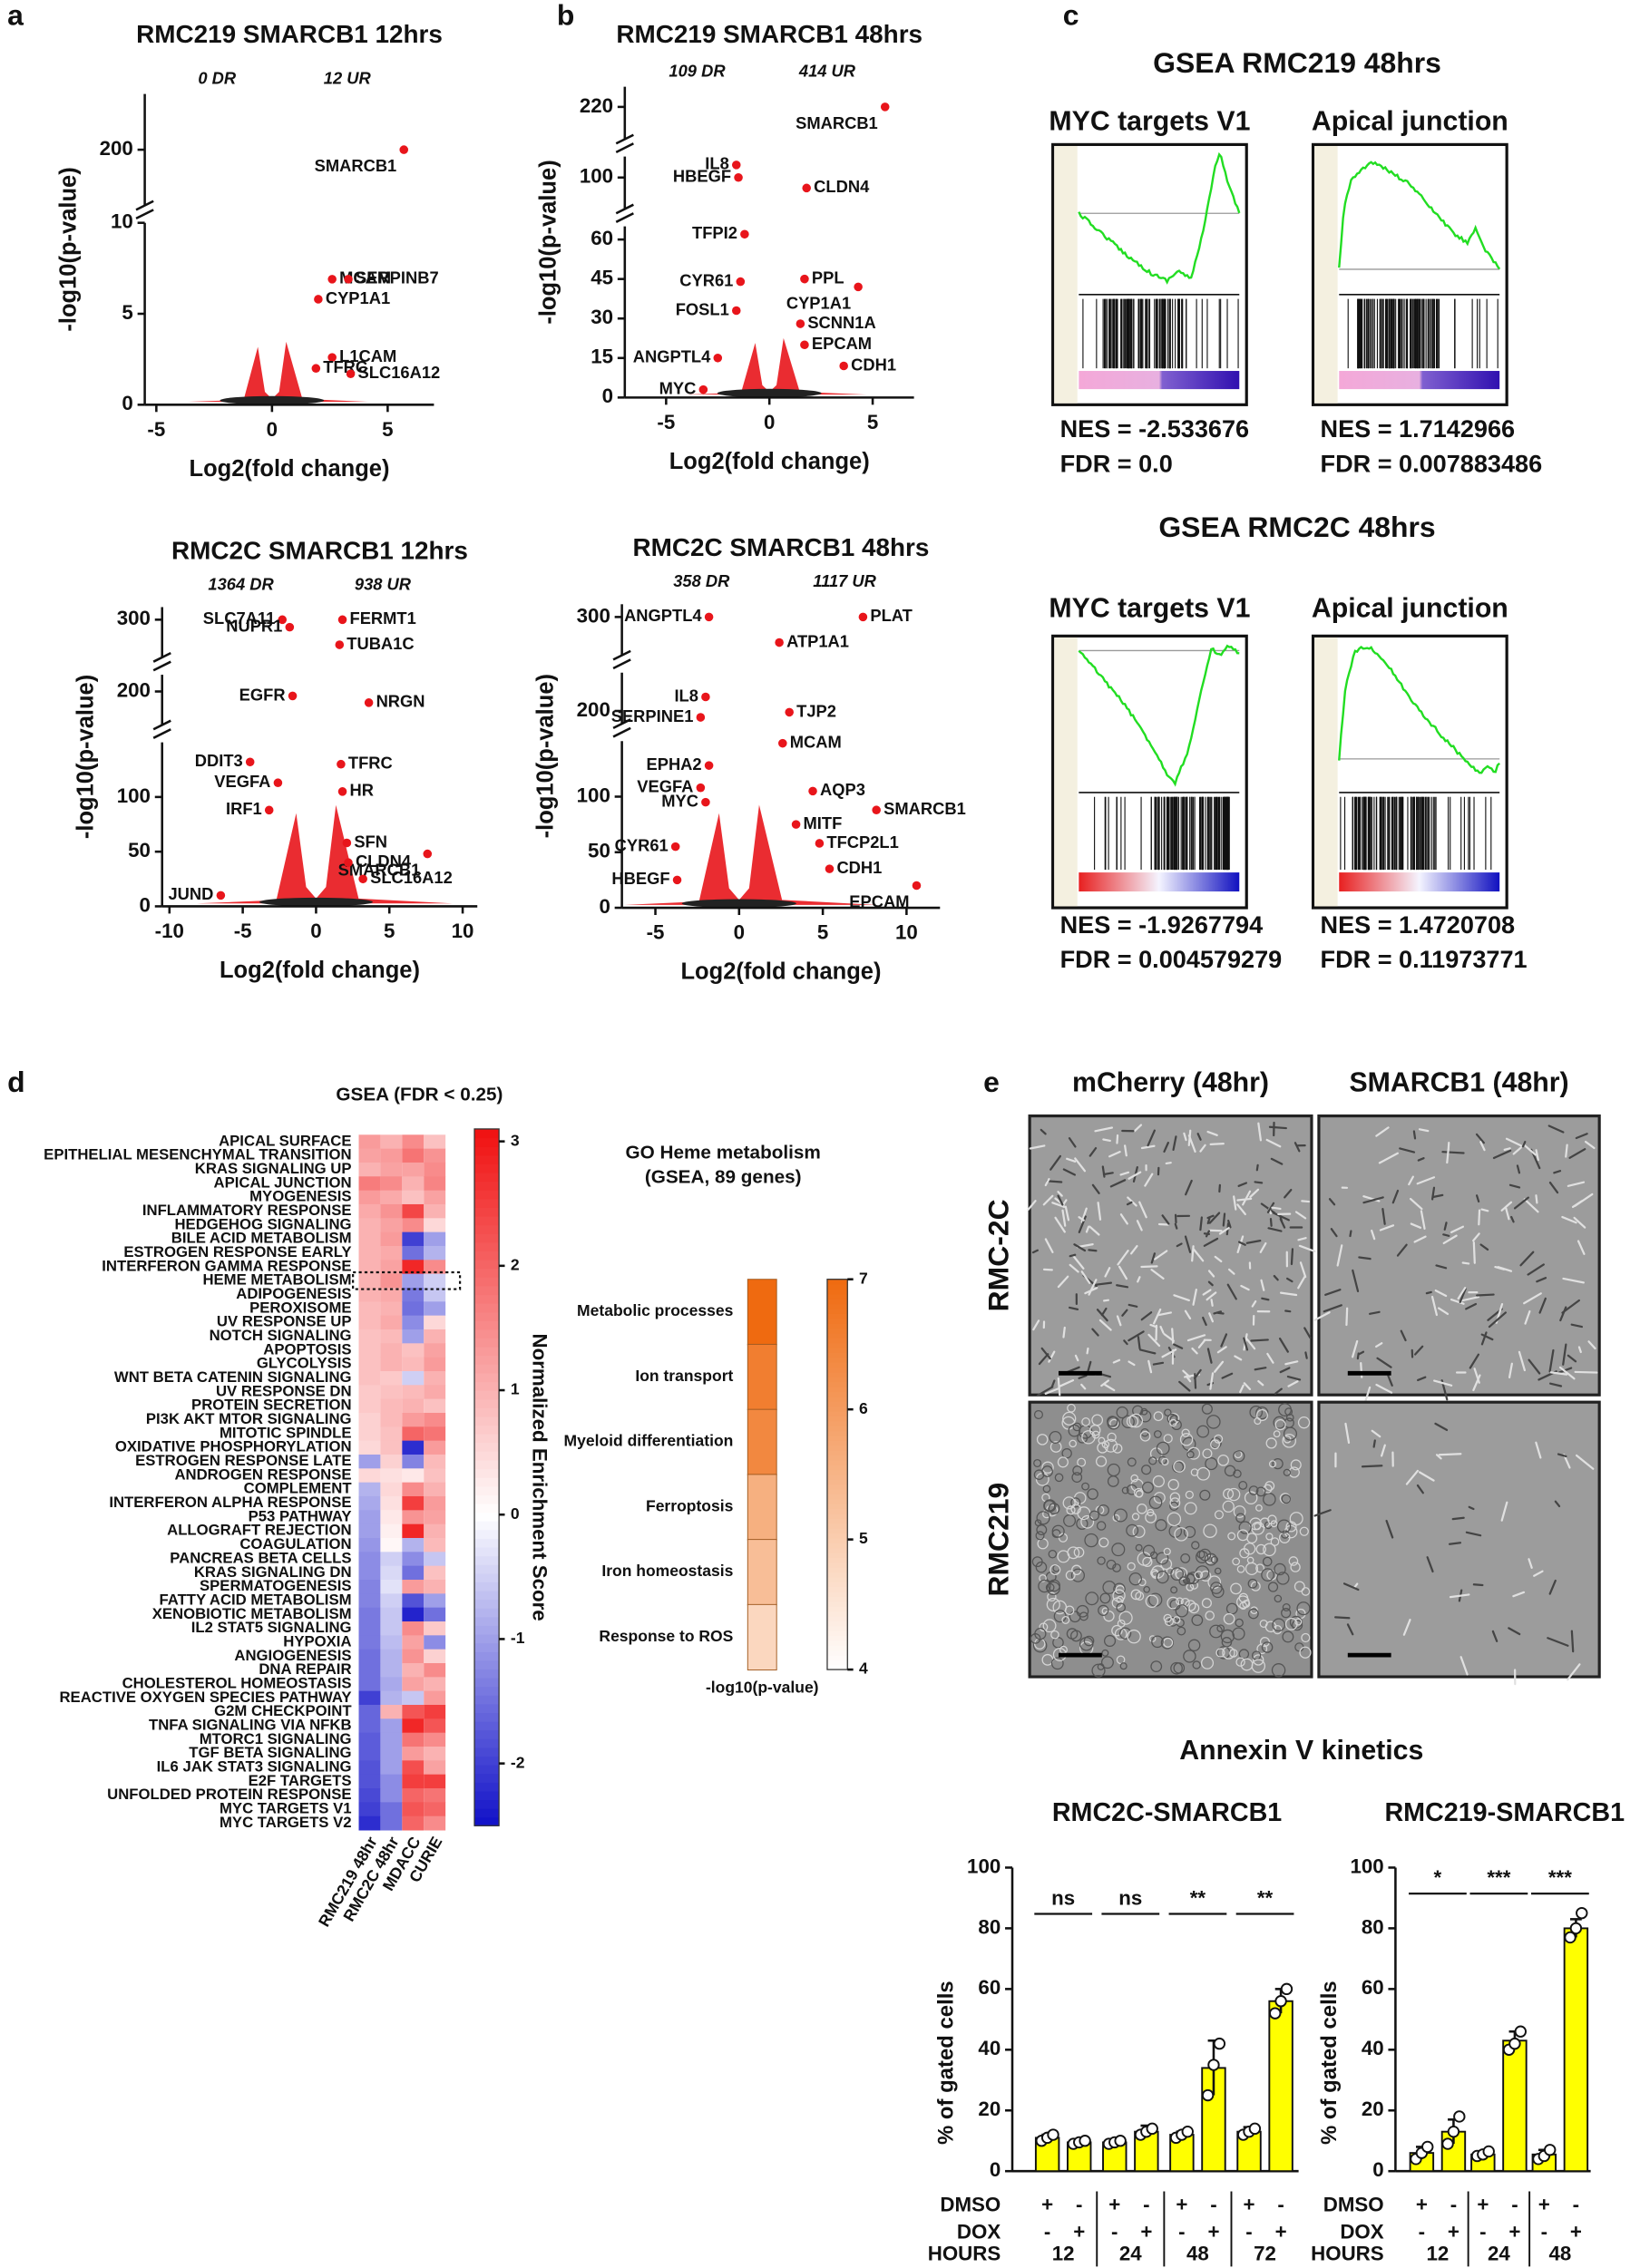 The width and height of the screenshot is (1640, 2268). Describe the element at coordinates (1149, 609) in the screenshot. I see `gsea-panel-title: MYC targets V1` at that location.